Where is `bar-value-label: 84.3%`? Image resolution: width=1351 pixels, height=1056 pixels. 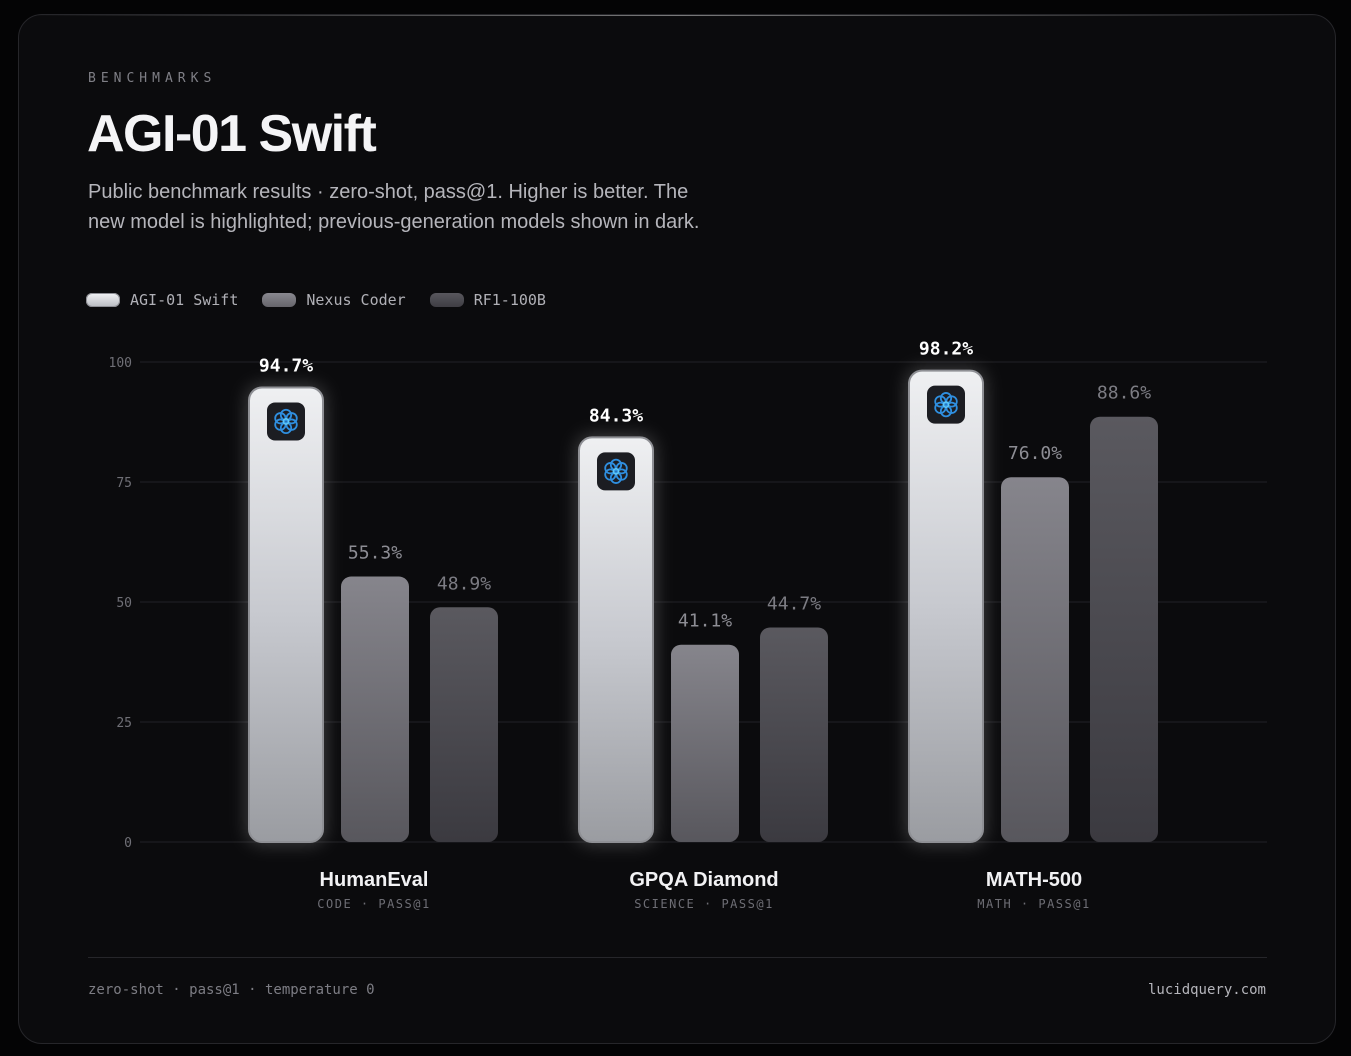 bar-value-label: 84.3% is located at coordinates (616, 415).